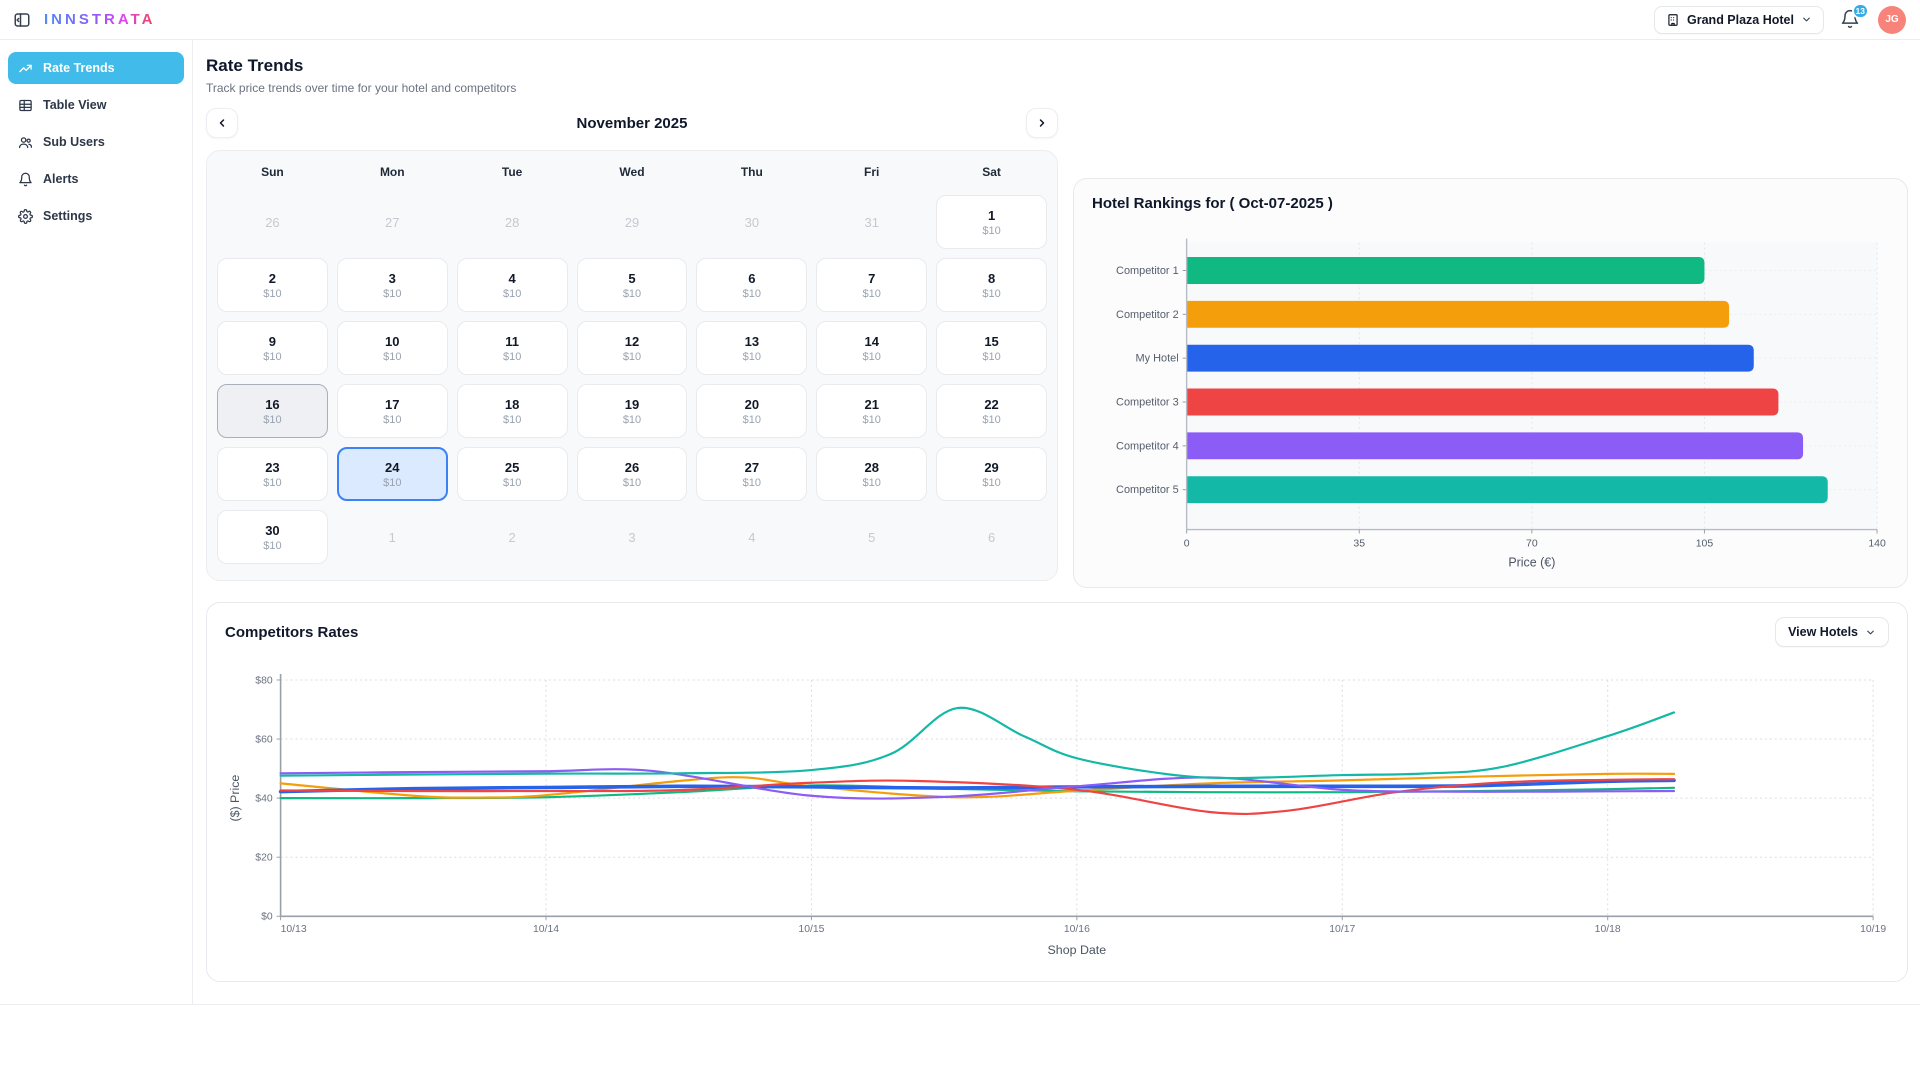  I want to click on calendar-day-cell: 14 $10, so click(872, 348).